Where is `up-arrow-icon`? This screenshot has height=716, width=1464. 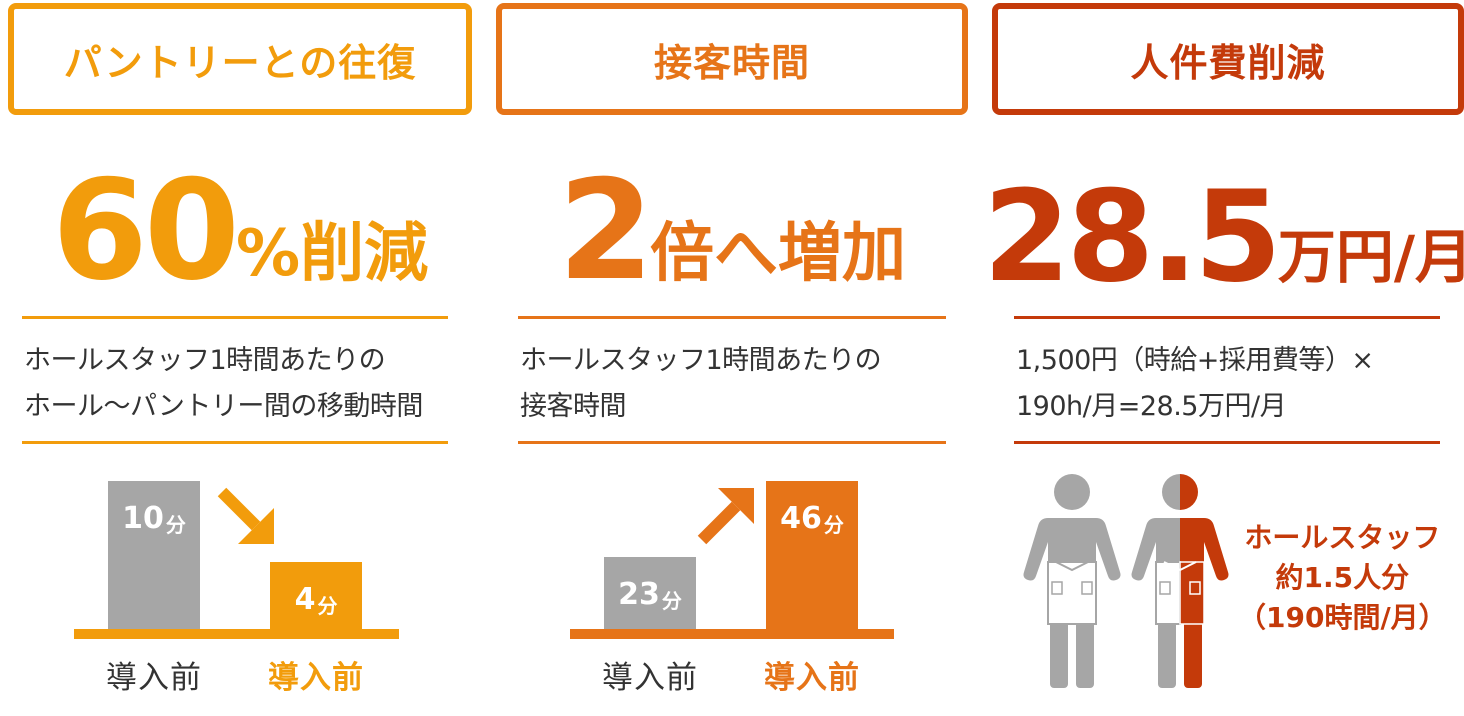
up-arrow-icon is located at coordinates (725, 516).